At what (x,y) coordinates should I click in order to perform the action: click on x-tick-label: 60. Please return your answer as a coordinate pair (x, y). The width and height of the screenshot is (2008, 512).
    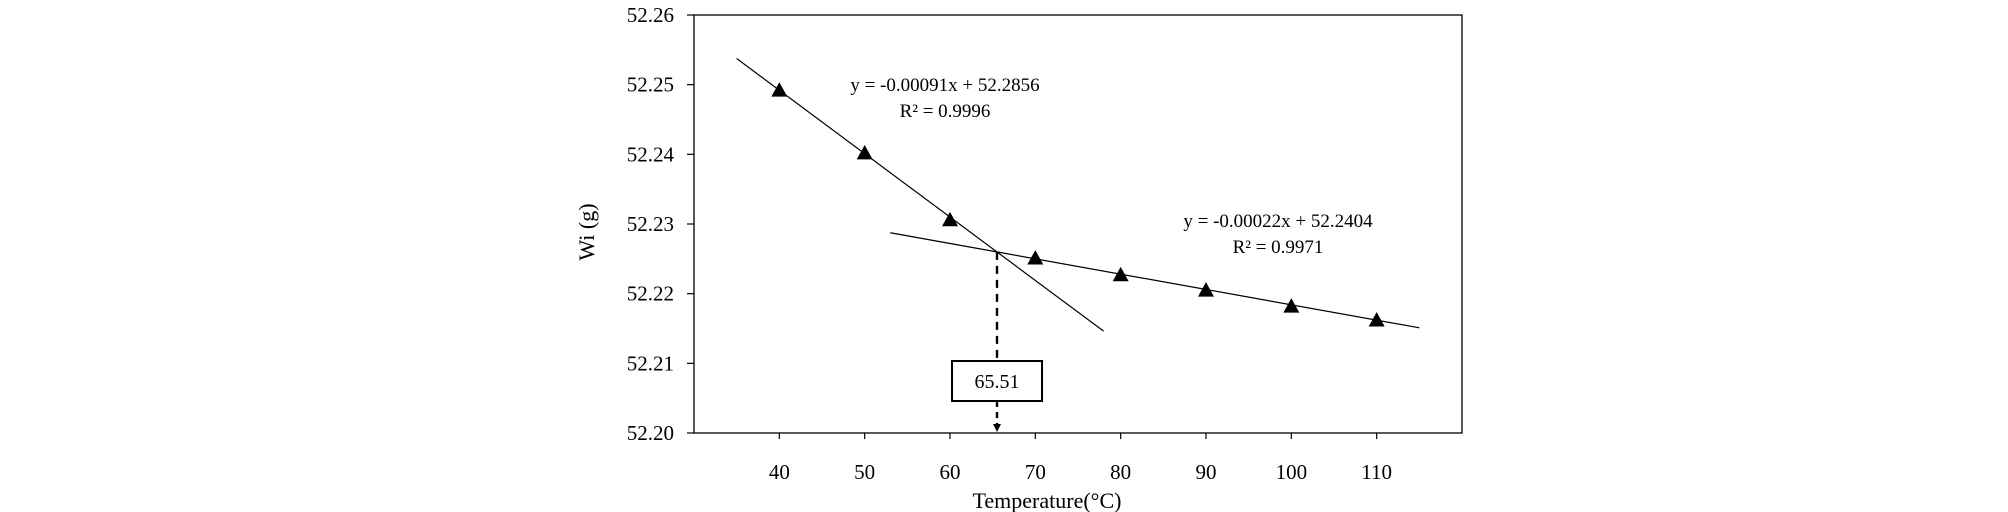
    Looking at the image, I should click on (950, 472).